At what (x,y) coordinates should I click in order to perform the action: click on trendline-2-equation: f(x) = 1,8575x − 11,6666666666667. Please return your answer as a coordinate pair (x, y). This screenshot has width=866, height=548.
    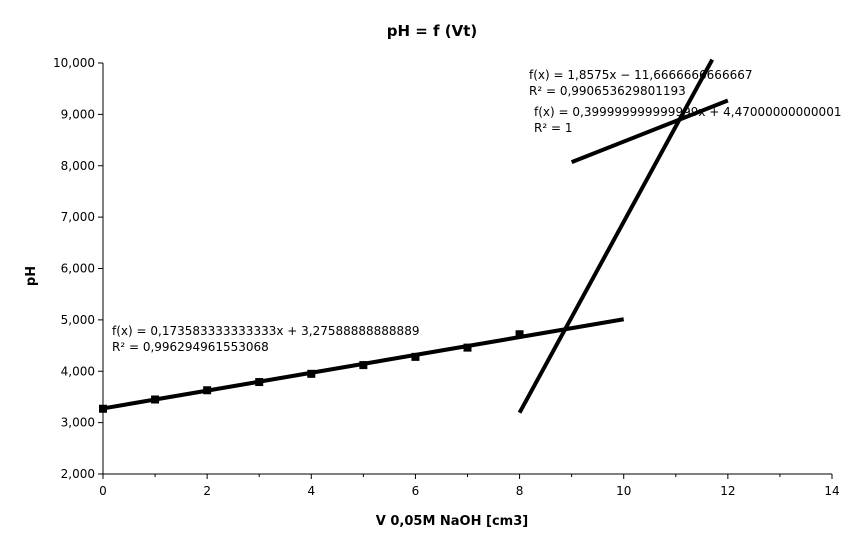
    Looking at the image, I should click on (640, 75).